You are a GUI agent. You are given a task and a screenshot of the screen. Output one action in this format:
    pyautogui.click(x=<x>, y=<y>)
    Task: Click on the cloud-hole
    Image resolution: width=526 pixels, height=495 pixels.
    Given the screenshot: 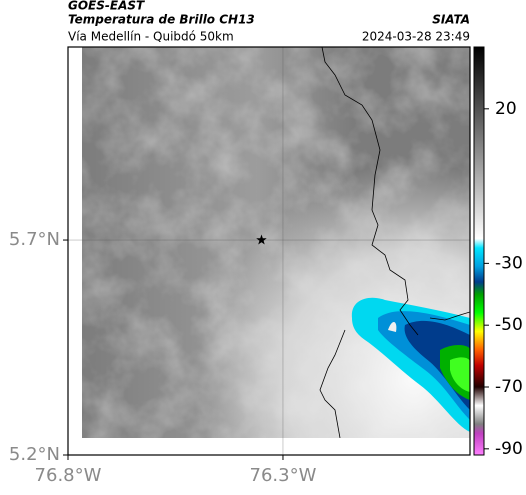 What is the action you would take?
    pyautogui.click(x=392, y=326)
    